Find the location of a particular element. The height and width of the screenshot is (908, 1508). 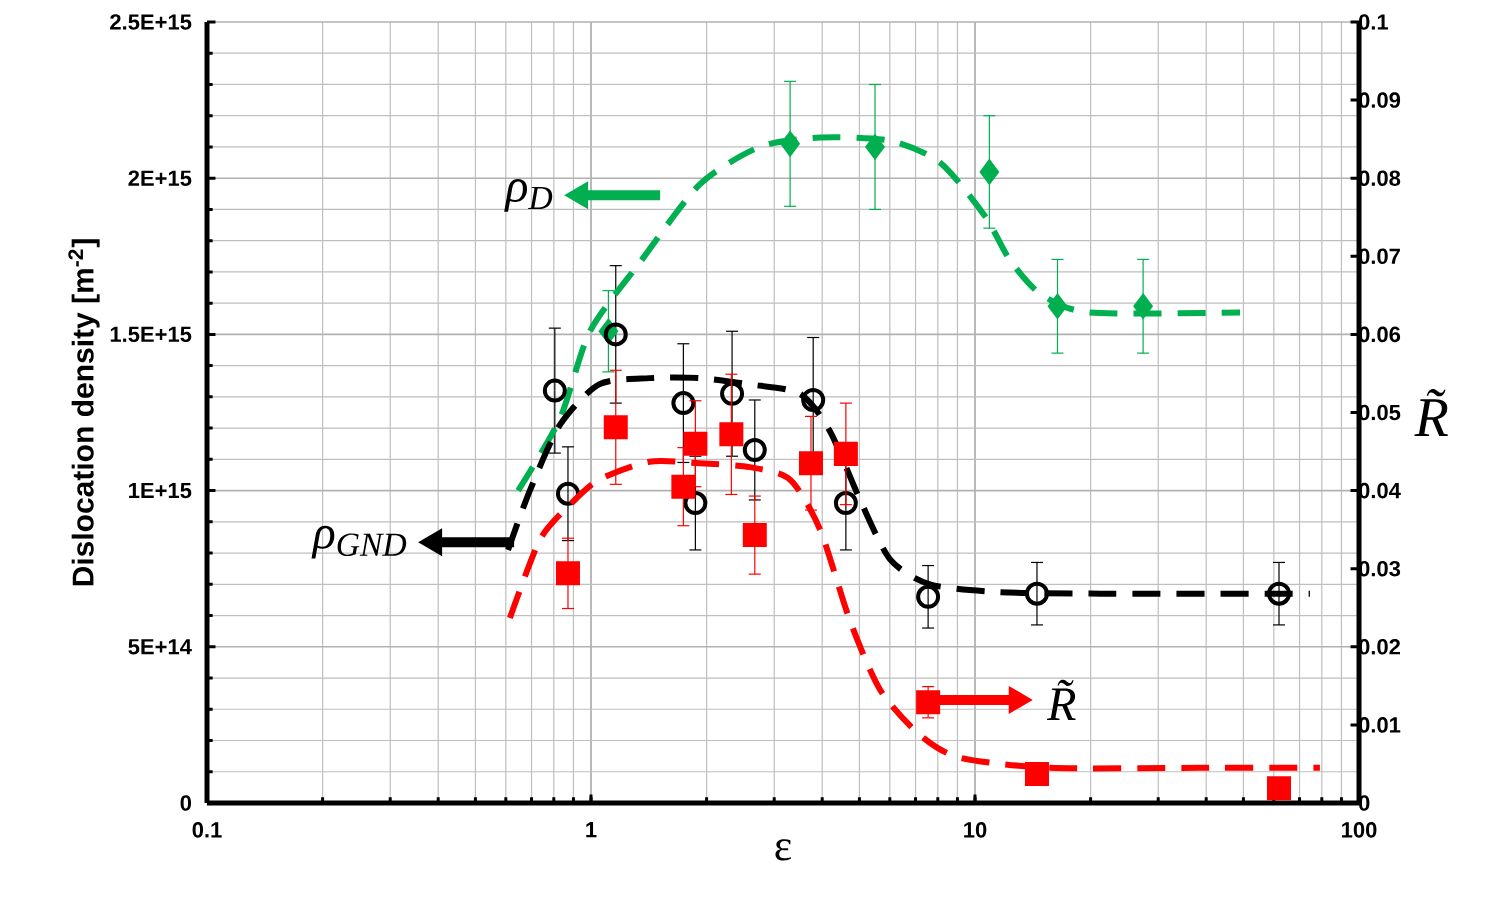

x-tick-label: 10 is located at coordinates (975, 830).